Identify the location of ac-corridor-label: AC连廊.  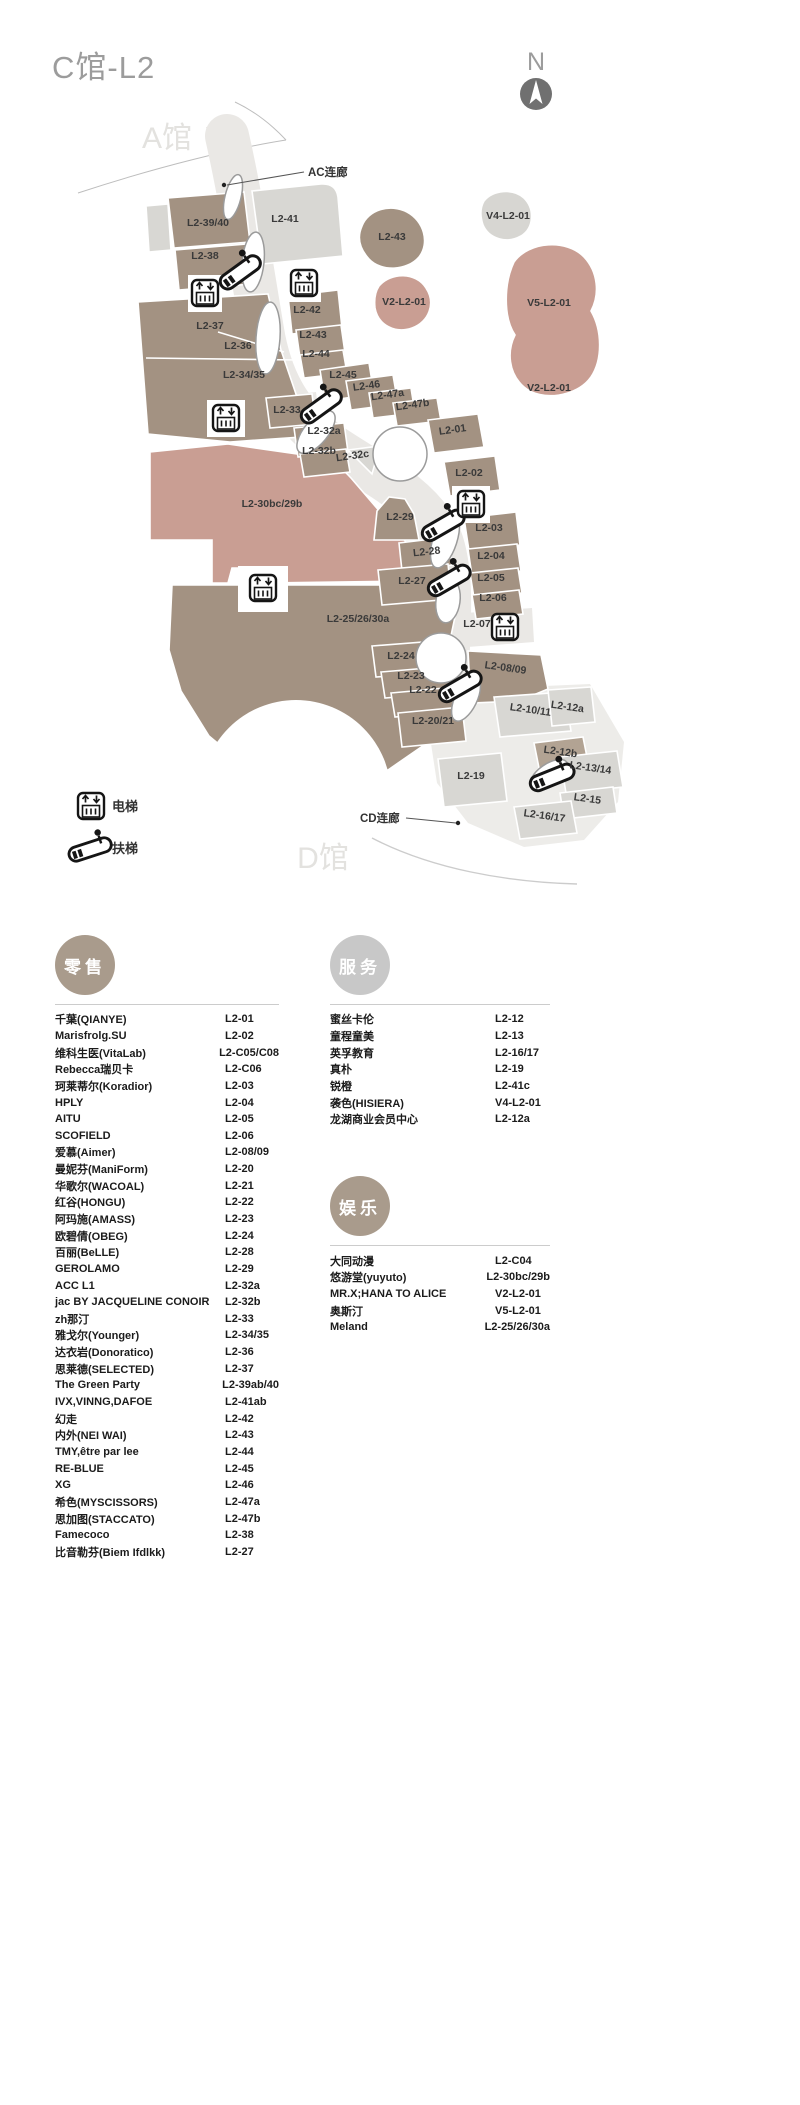
(328, 172).